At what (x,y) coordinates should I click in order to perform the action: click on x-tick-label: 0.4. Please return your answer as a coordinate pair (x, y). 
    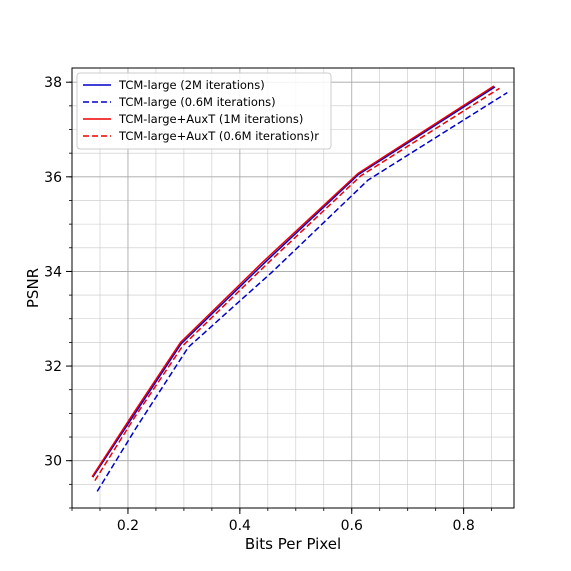
    Looking at the image, I should click on (240, 526).